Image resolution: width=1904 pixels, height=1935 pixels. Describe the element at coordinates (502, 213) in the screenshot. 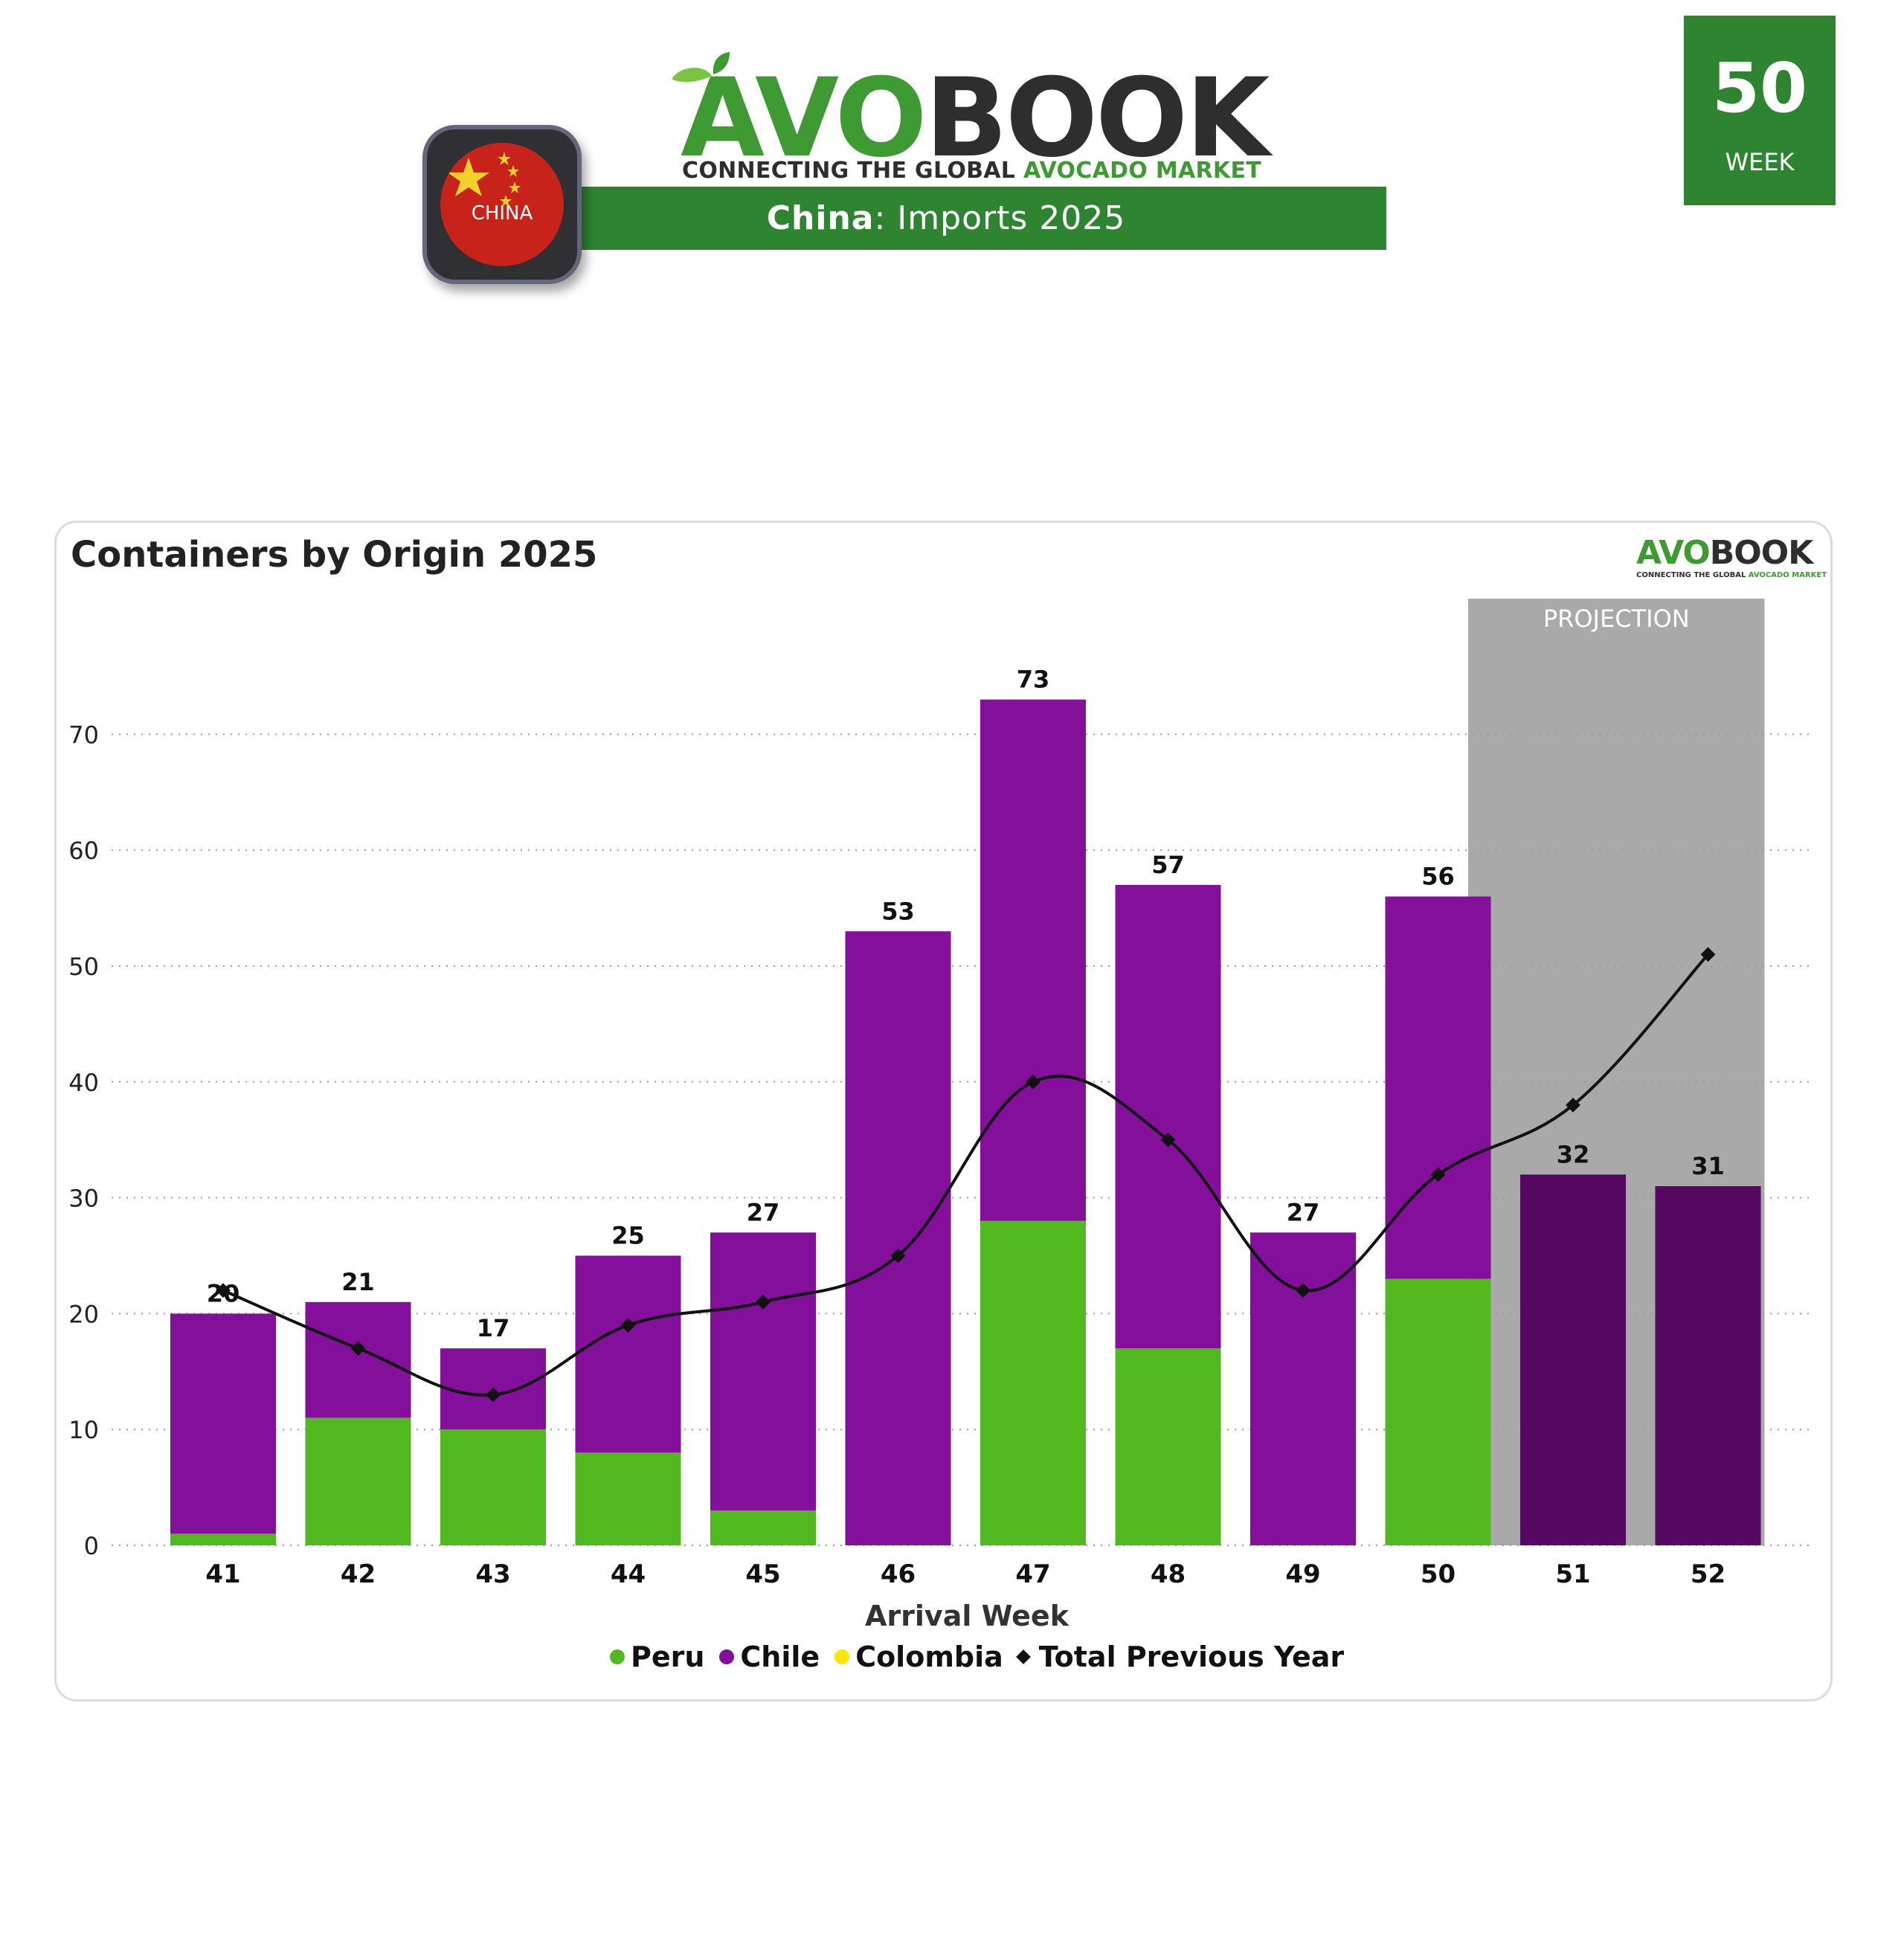

I see `flag-label: CHINA` at that location.